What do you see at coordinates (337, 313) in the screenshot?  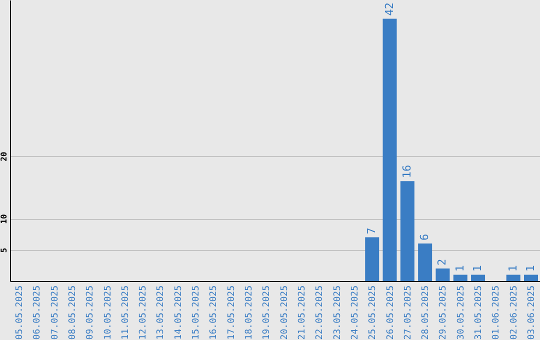 I see `x-tick-label: 23.05.2025` at bounding box center [337, 313].